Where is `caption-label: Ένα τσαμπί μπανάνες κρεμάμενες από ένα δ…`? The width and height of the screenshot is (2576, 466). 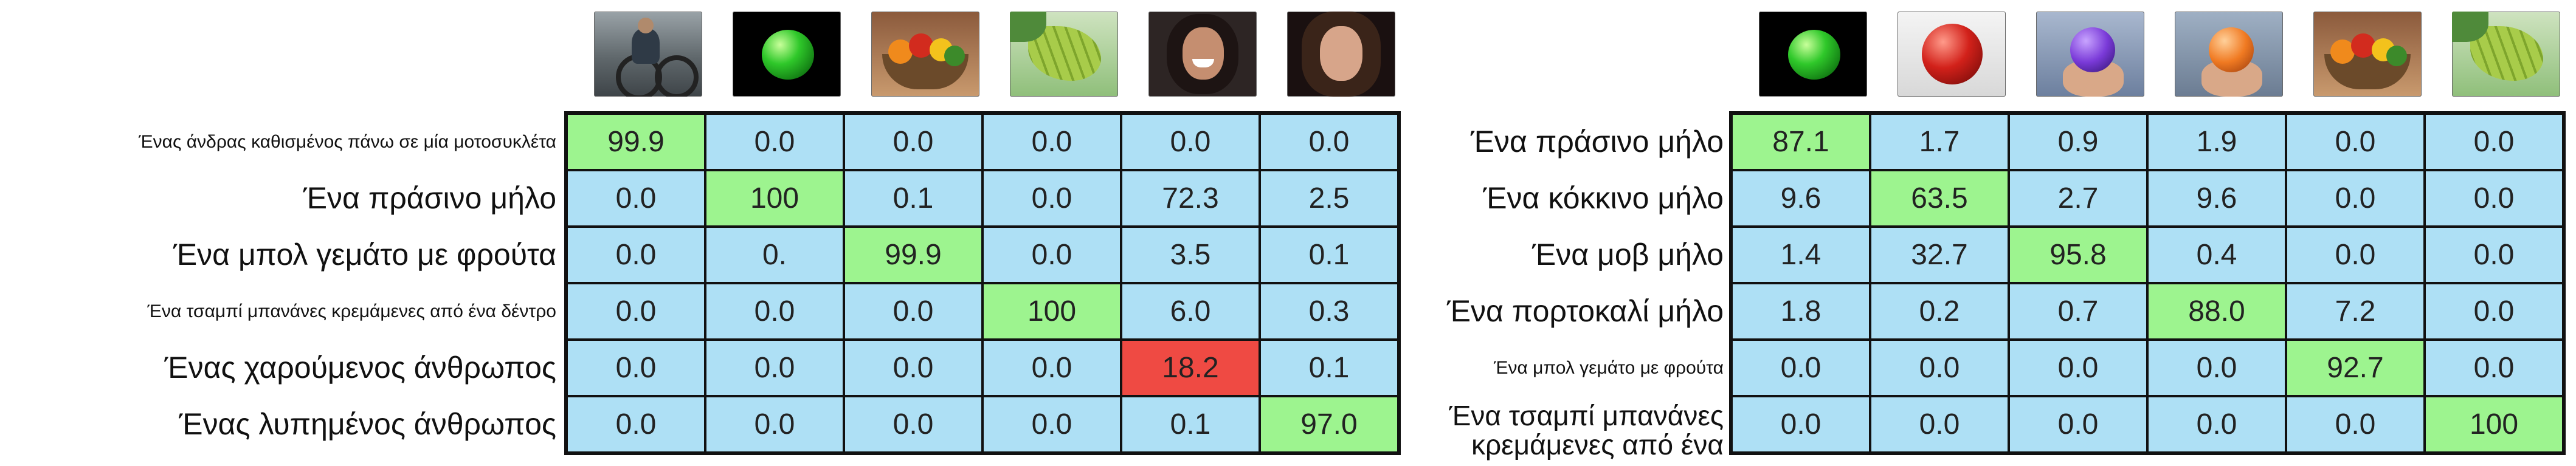
caption-label: Ένα τσαμπί μπανάνες κρεμάμενες από ένα δ… is located at coordinates (351, 311).